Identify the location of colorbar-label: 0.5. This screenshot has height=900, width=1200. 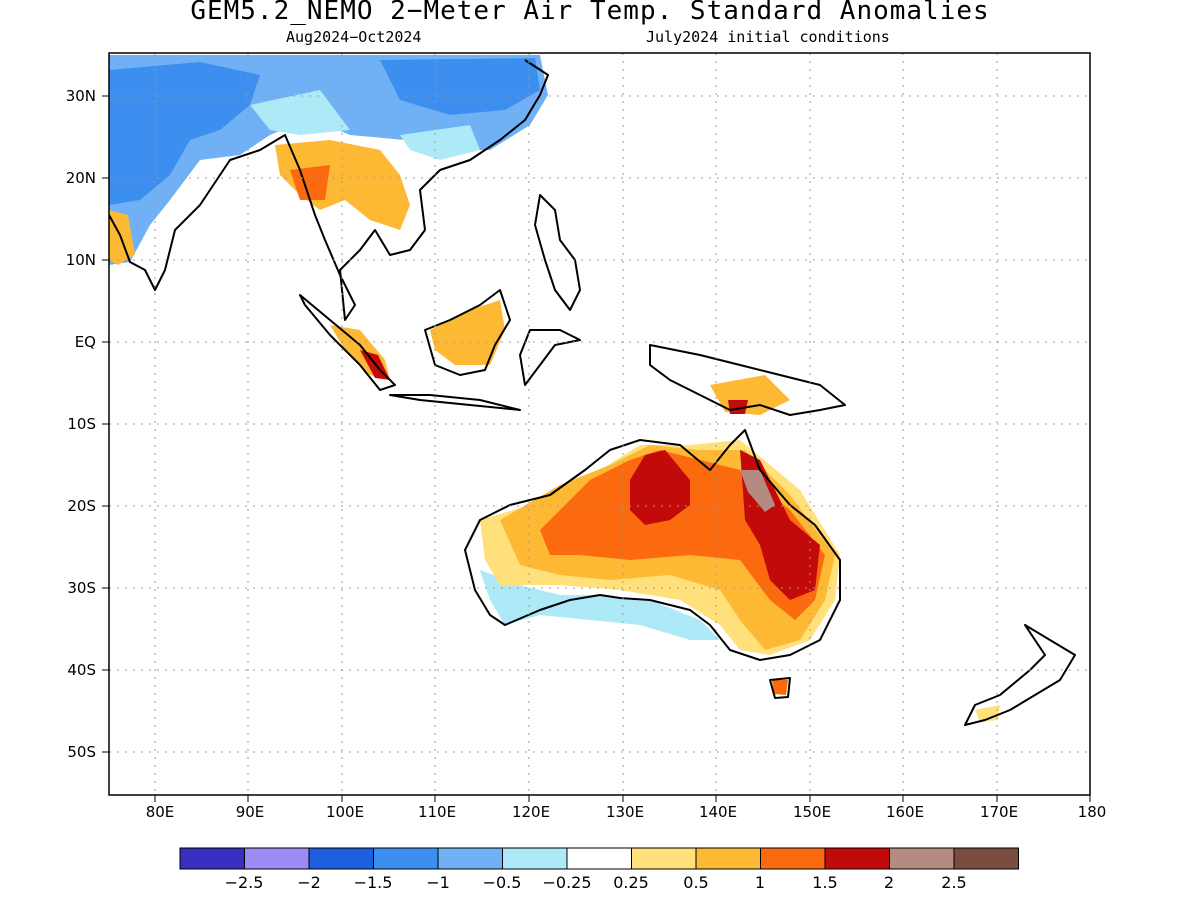
(696, 882).